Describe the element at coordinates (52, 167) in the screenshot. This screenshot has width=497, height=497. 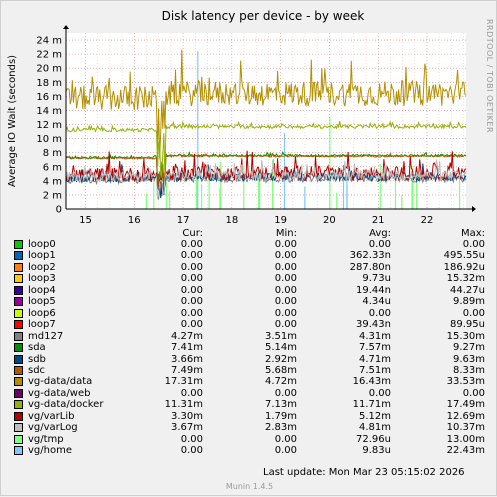
I see `y-tick-label: 6 m` at that location.